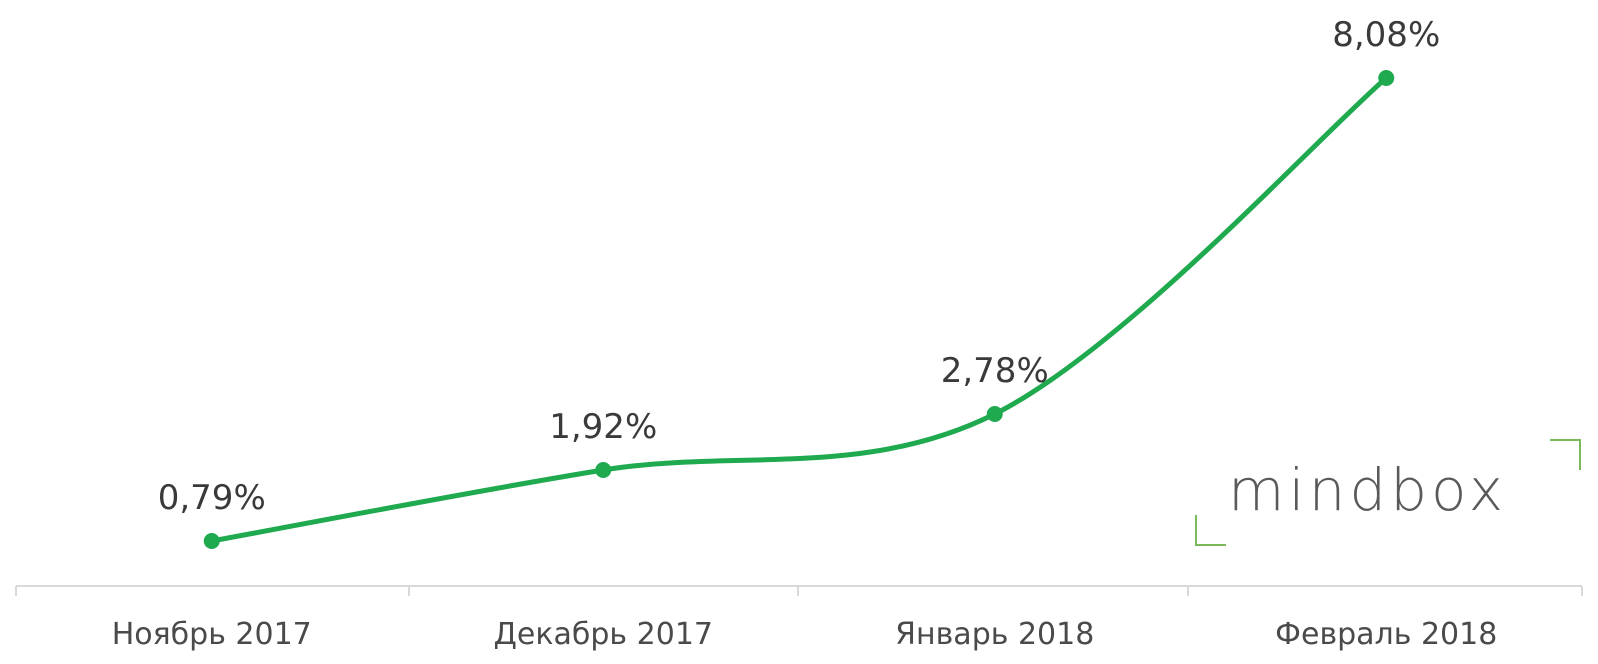  Describe the element at coordinates (995, 371) in the screenshot. I see `data-label: 2,78%` at that location.